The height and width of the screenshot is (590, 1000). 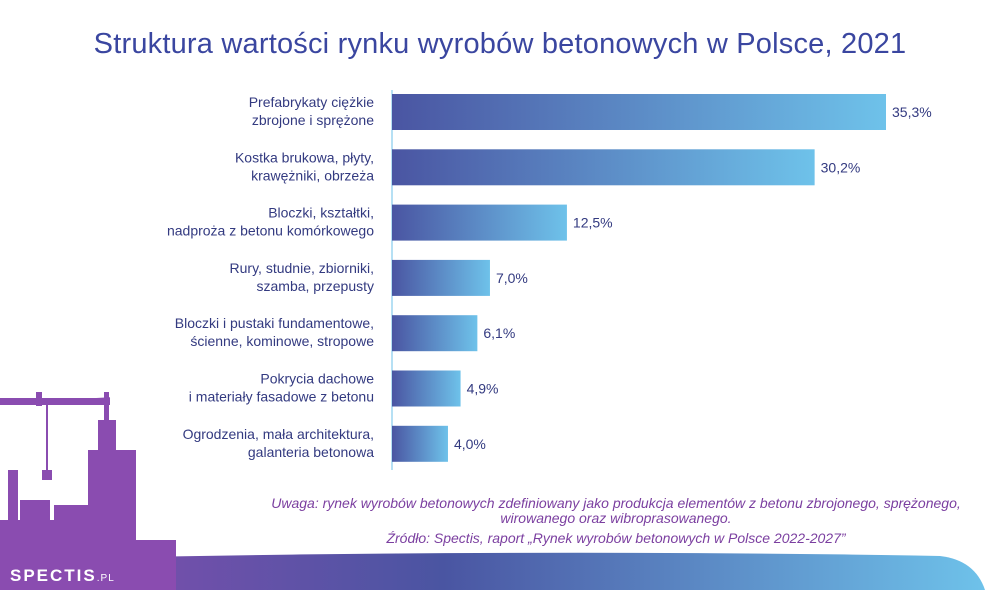 I want to click on crane-icon, so click(x=55, y=436).